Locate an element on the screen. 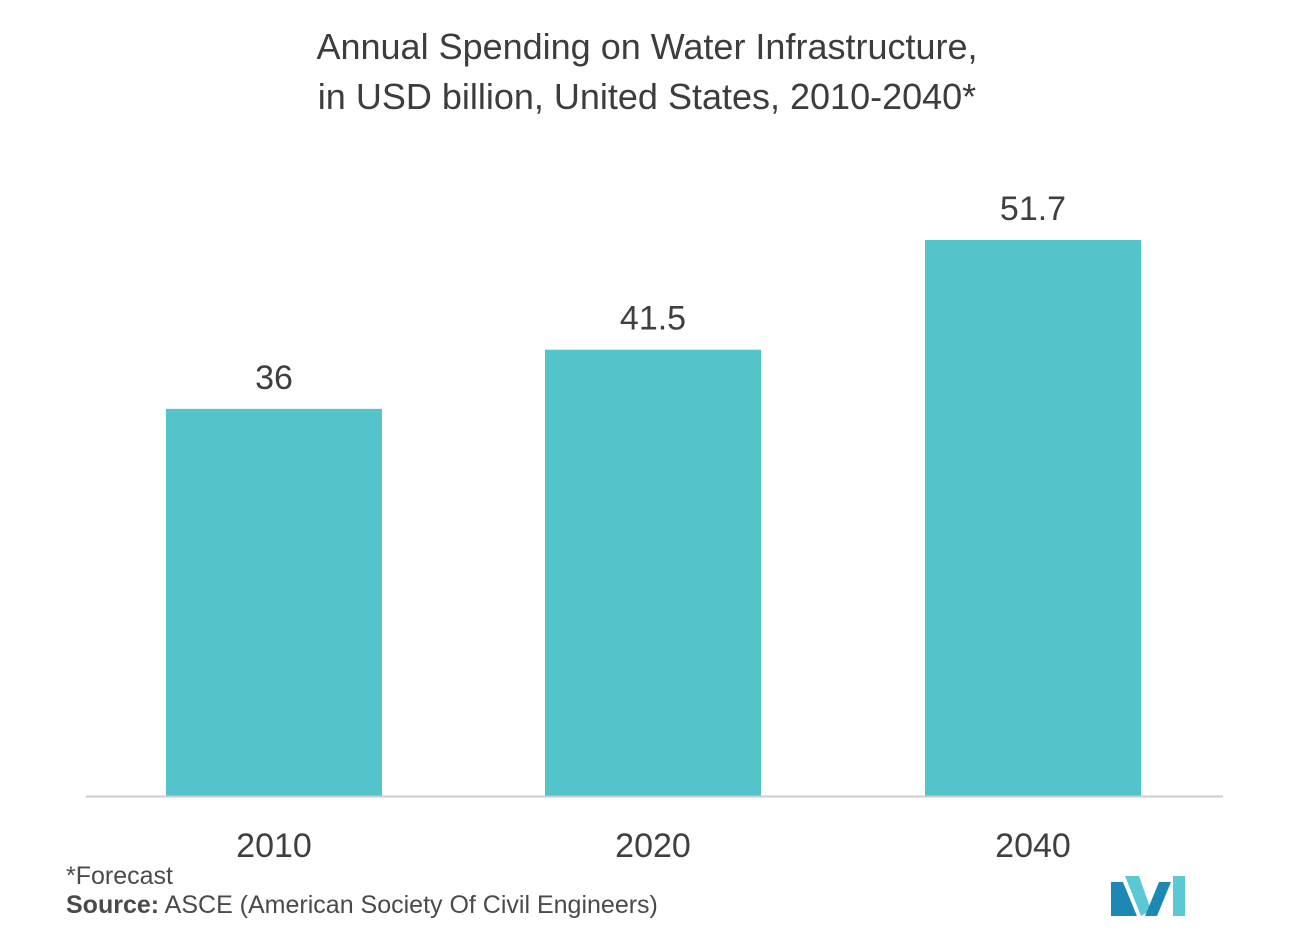 This screenshot has width=1294, height=941. data-label-2040: 51.7 is located at coordinates (1033, 209).